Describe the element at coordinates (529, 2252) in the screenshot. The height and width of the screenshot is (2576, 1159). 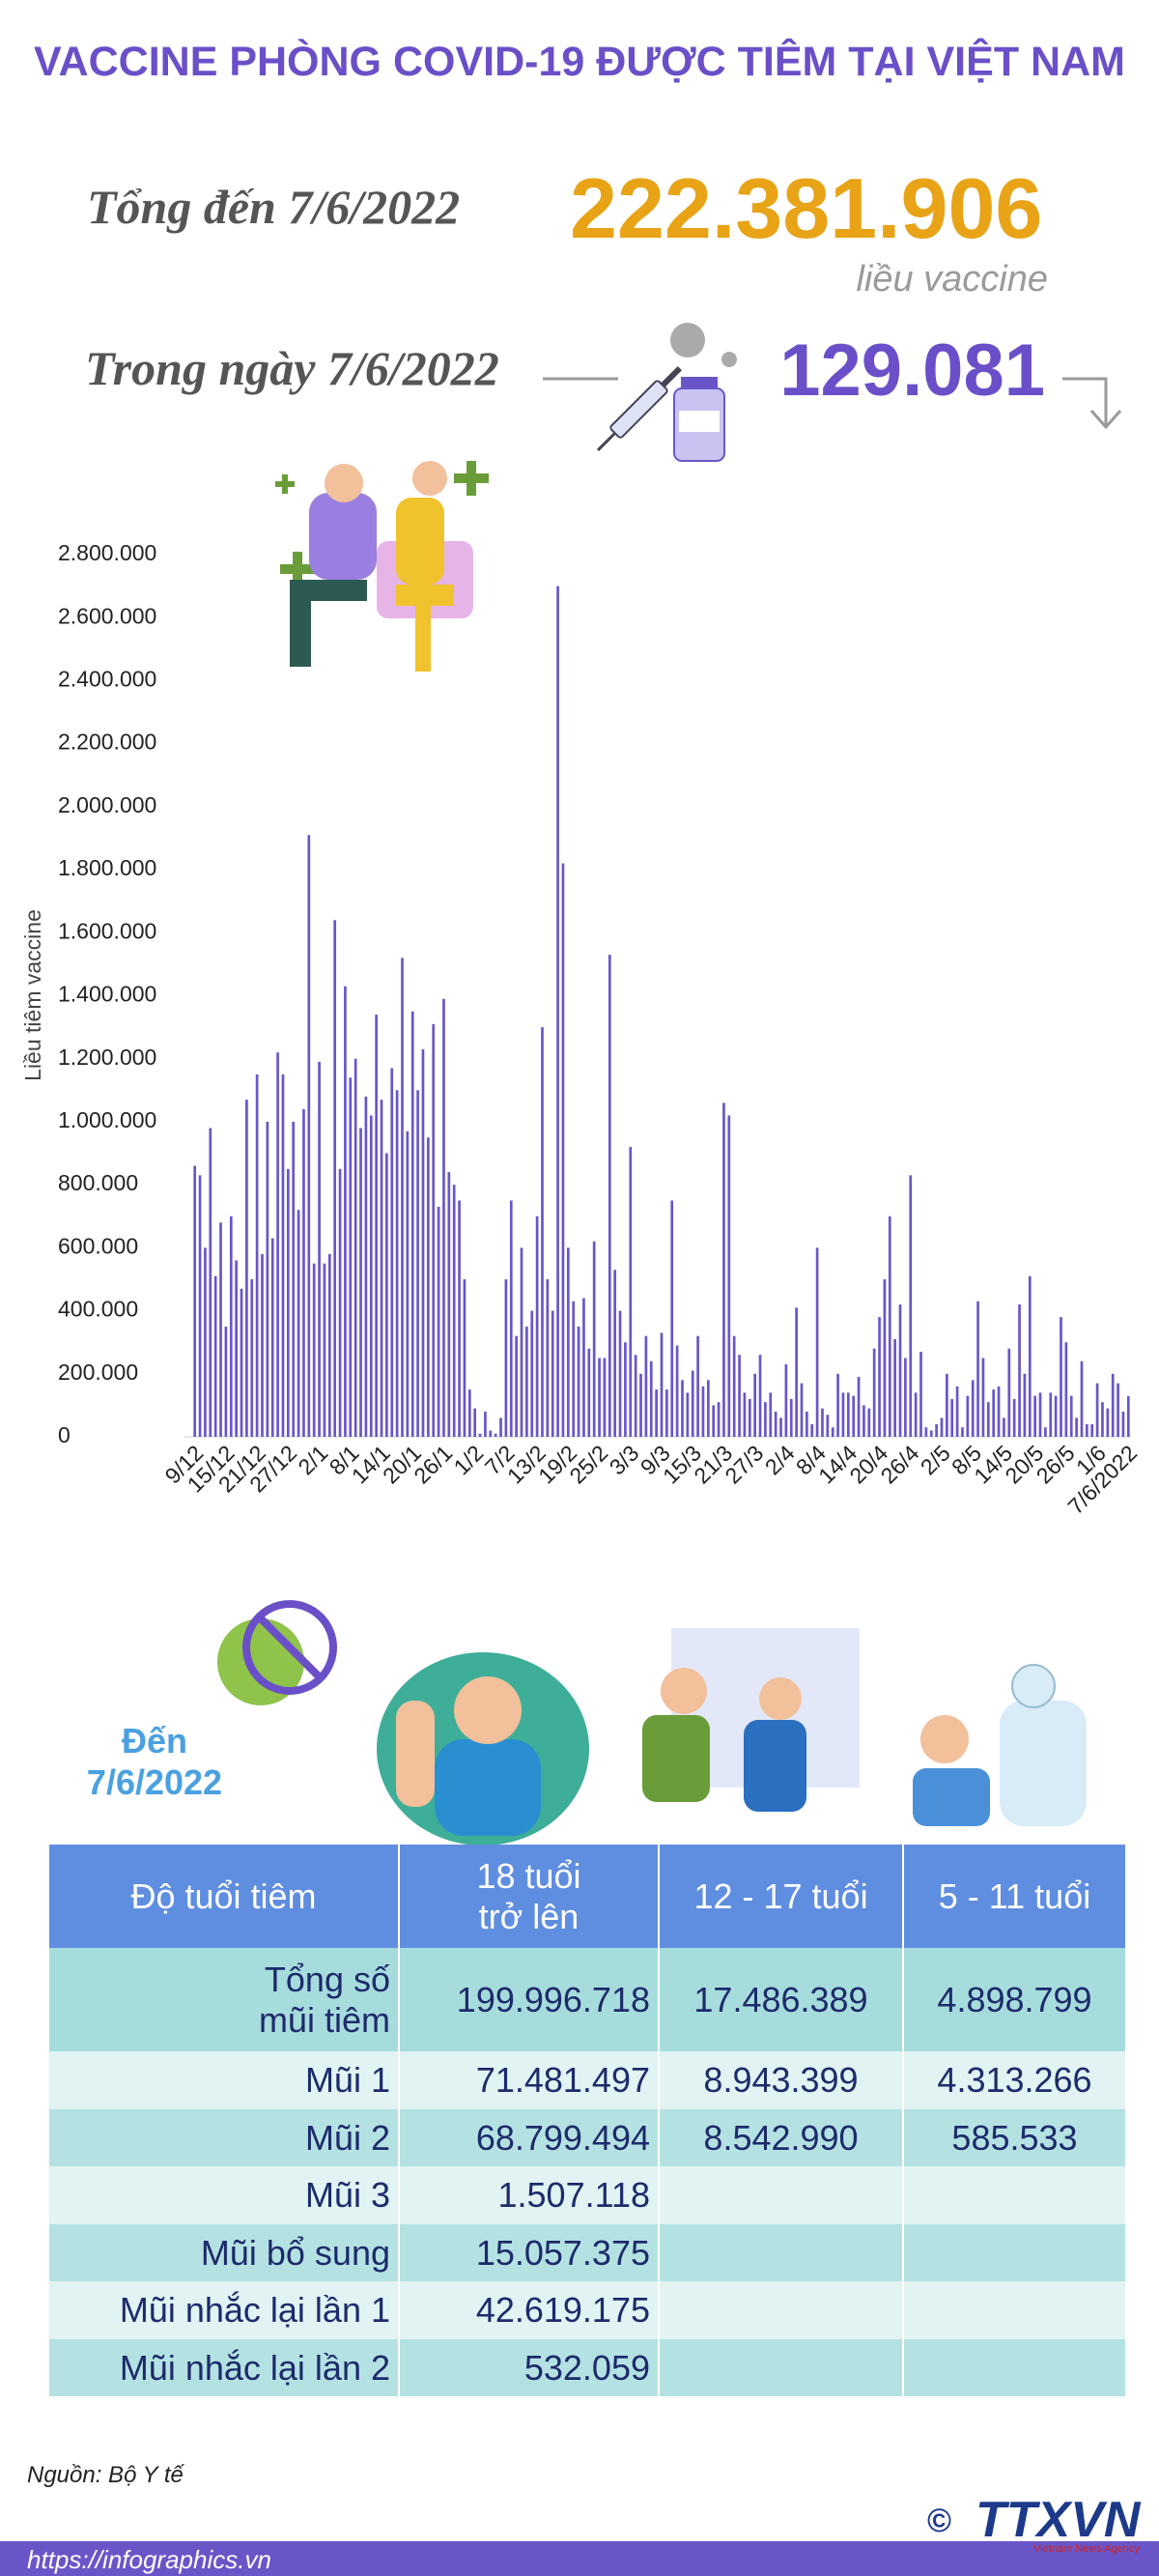
I see `value-cell: 15.057.375` at that location.